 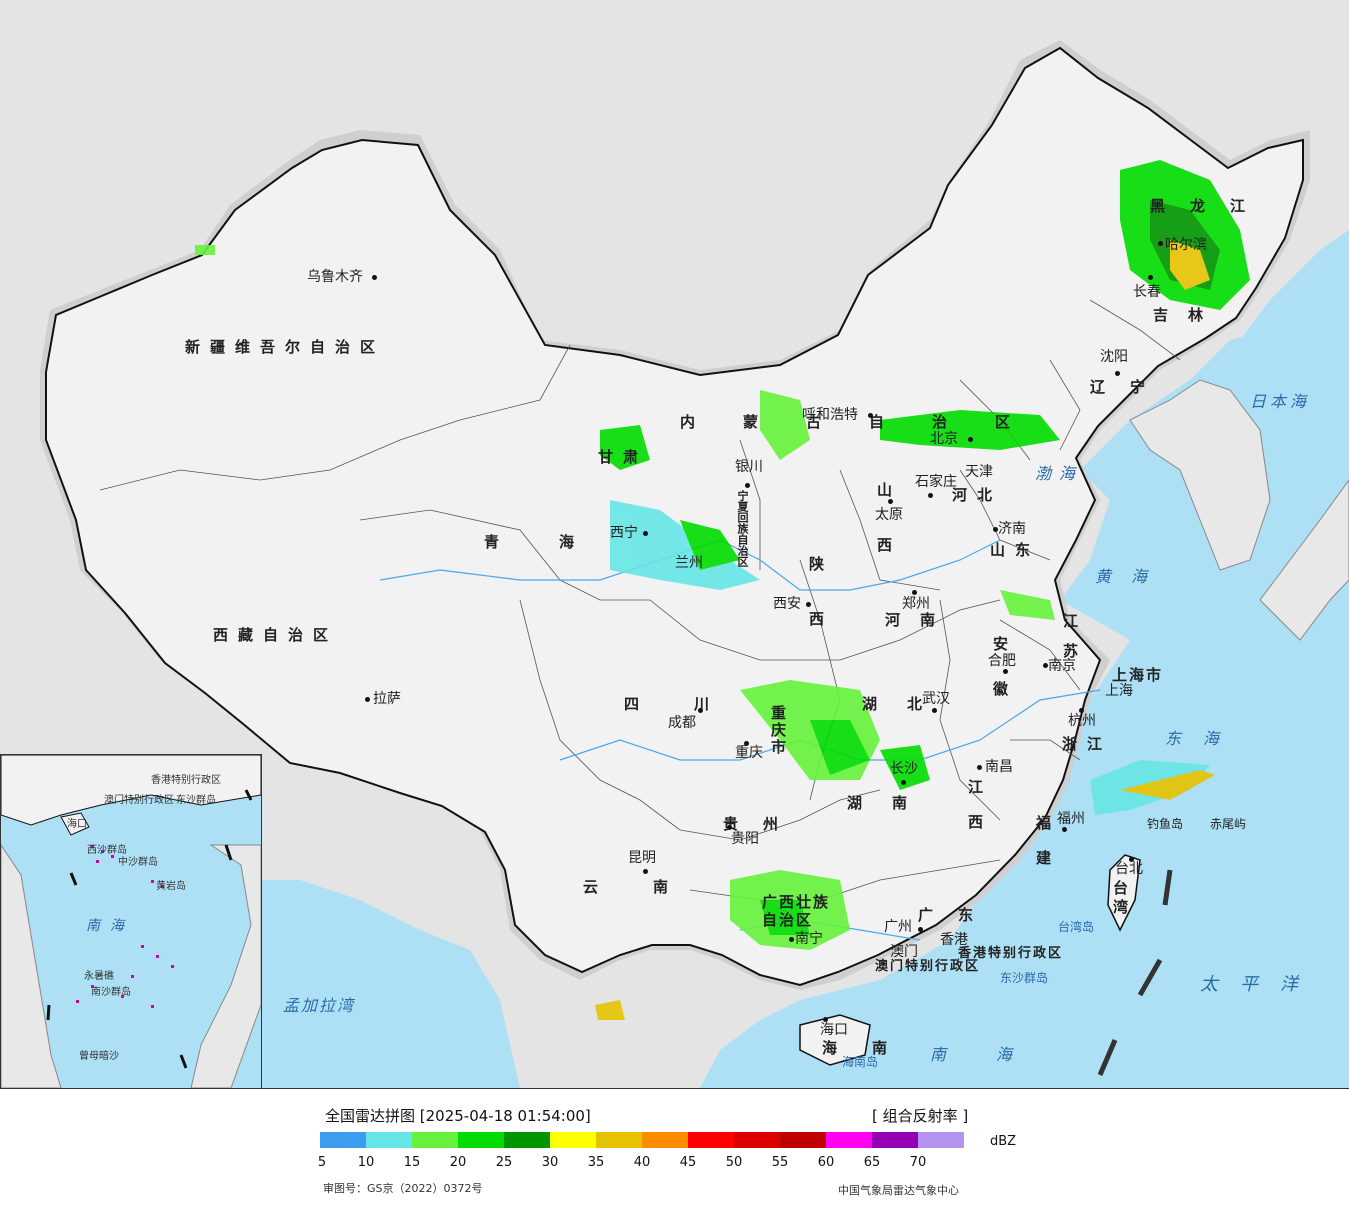 I want to click on province-label-gansu: 甘肃, so click(x=623, y=457).